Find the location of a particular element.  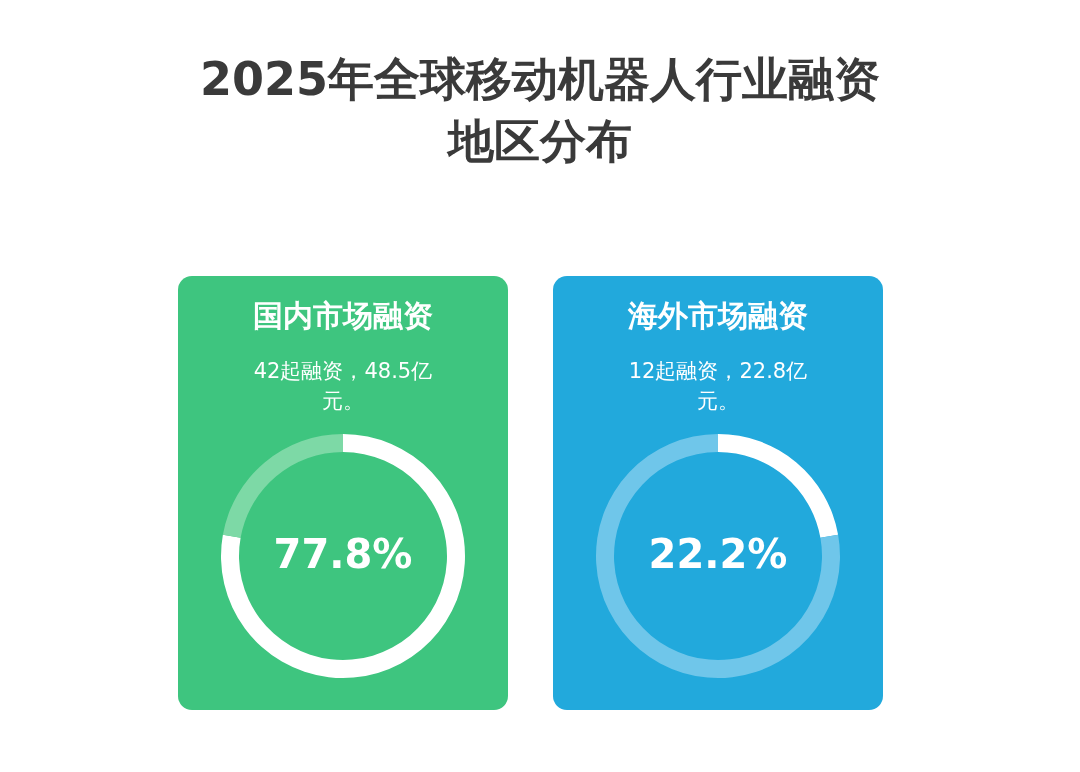

data-label: 77.8% is located at coordinates (343, 554).